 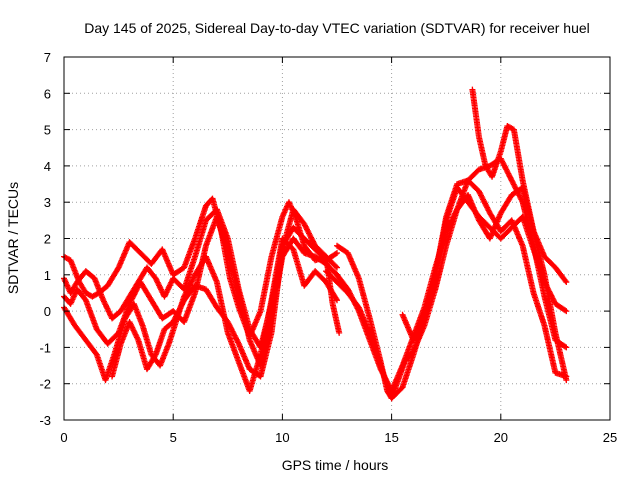 I want to click on x-tick-label-1: 5, so click(x=173, y=437).